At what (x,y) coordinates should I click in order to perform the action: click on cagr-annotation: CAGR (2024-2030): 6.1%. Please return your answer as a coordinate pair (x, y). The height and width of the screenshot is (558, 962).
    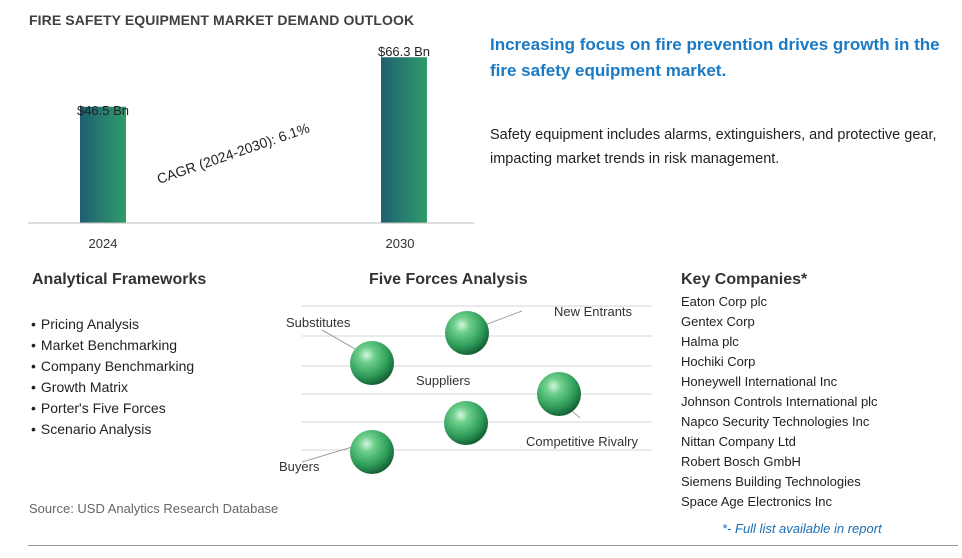
    Looking at the image, I should click on (233, 153).